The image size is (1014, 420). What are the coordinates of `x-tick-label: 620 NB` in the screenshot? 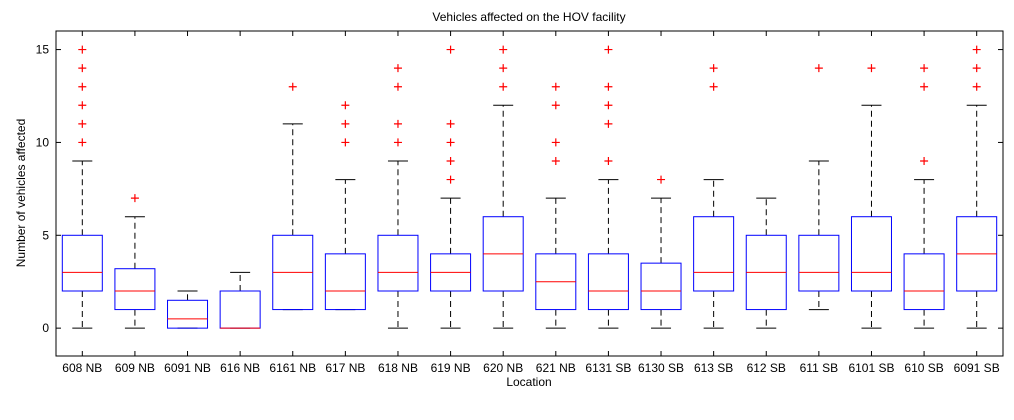 It's located at (503, 368).